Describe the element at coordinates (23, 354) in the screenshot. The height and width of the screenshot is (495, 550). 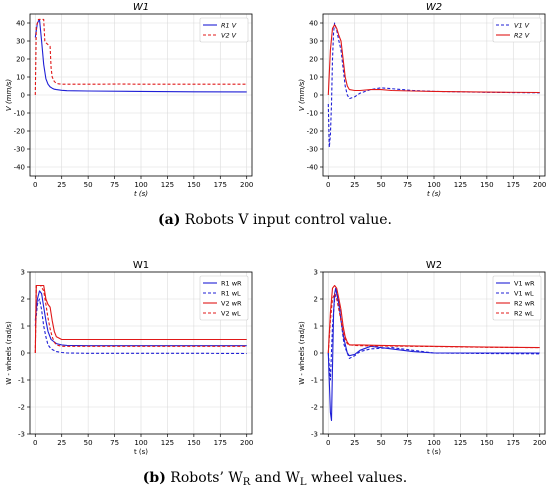
I see `y-tick-label: 0` at that location.